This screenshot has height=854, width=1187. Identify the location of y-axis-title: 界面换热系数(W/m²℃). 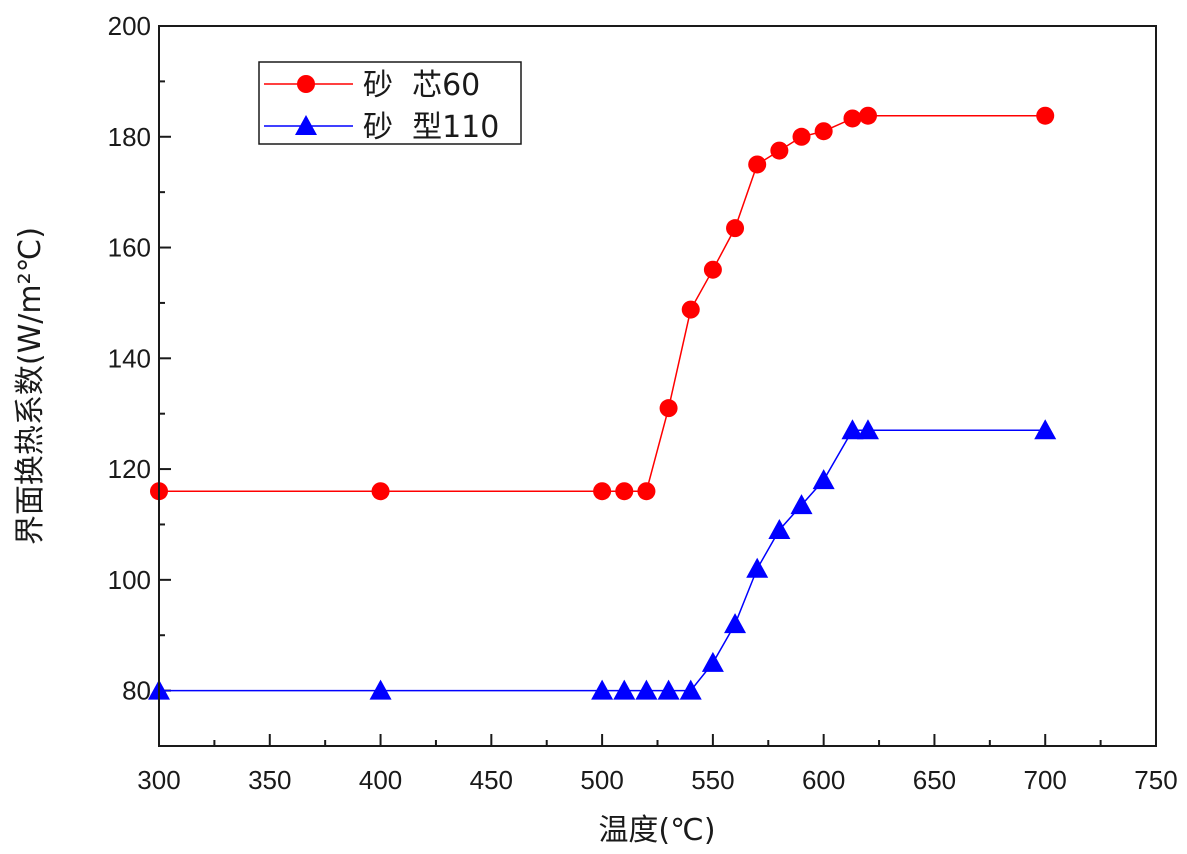
(30, 386).